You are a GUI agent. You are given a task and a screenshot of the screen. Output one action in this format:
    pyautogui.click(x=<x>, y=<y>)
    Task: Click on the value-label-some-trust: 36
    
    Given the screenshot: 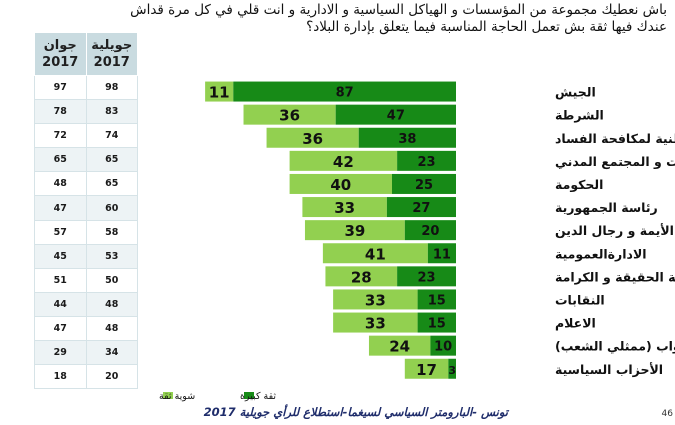 What is the action you would take?
    pyautogui.click(x=289, y=116)
    